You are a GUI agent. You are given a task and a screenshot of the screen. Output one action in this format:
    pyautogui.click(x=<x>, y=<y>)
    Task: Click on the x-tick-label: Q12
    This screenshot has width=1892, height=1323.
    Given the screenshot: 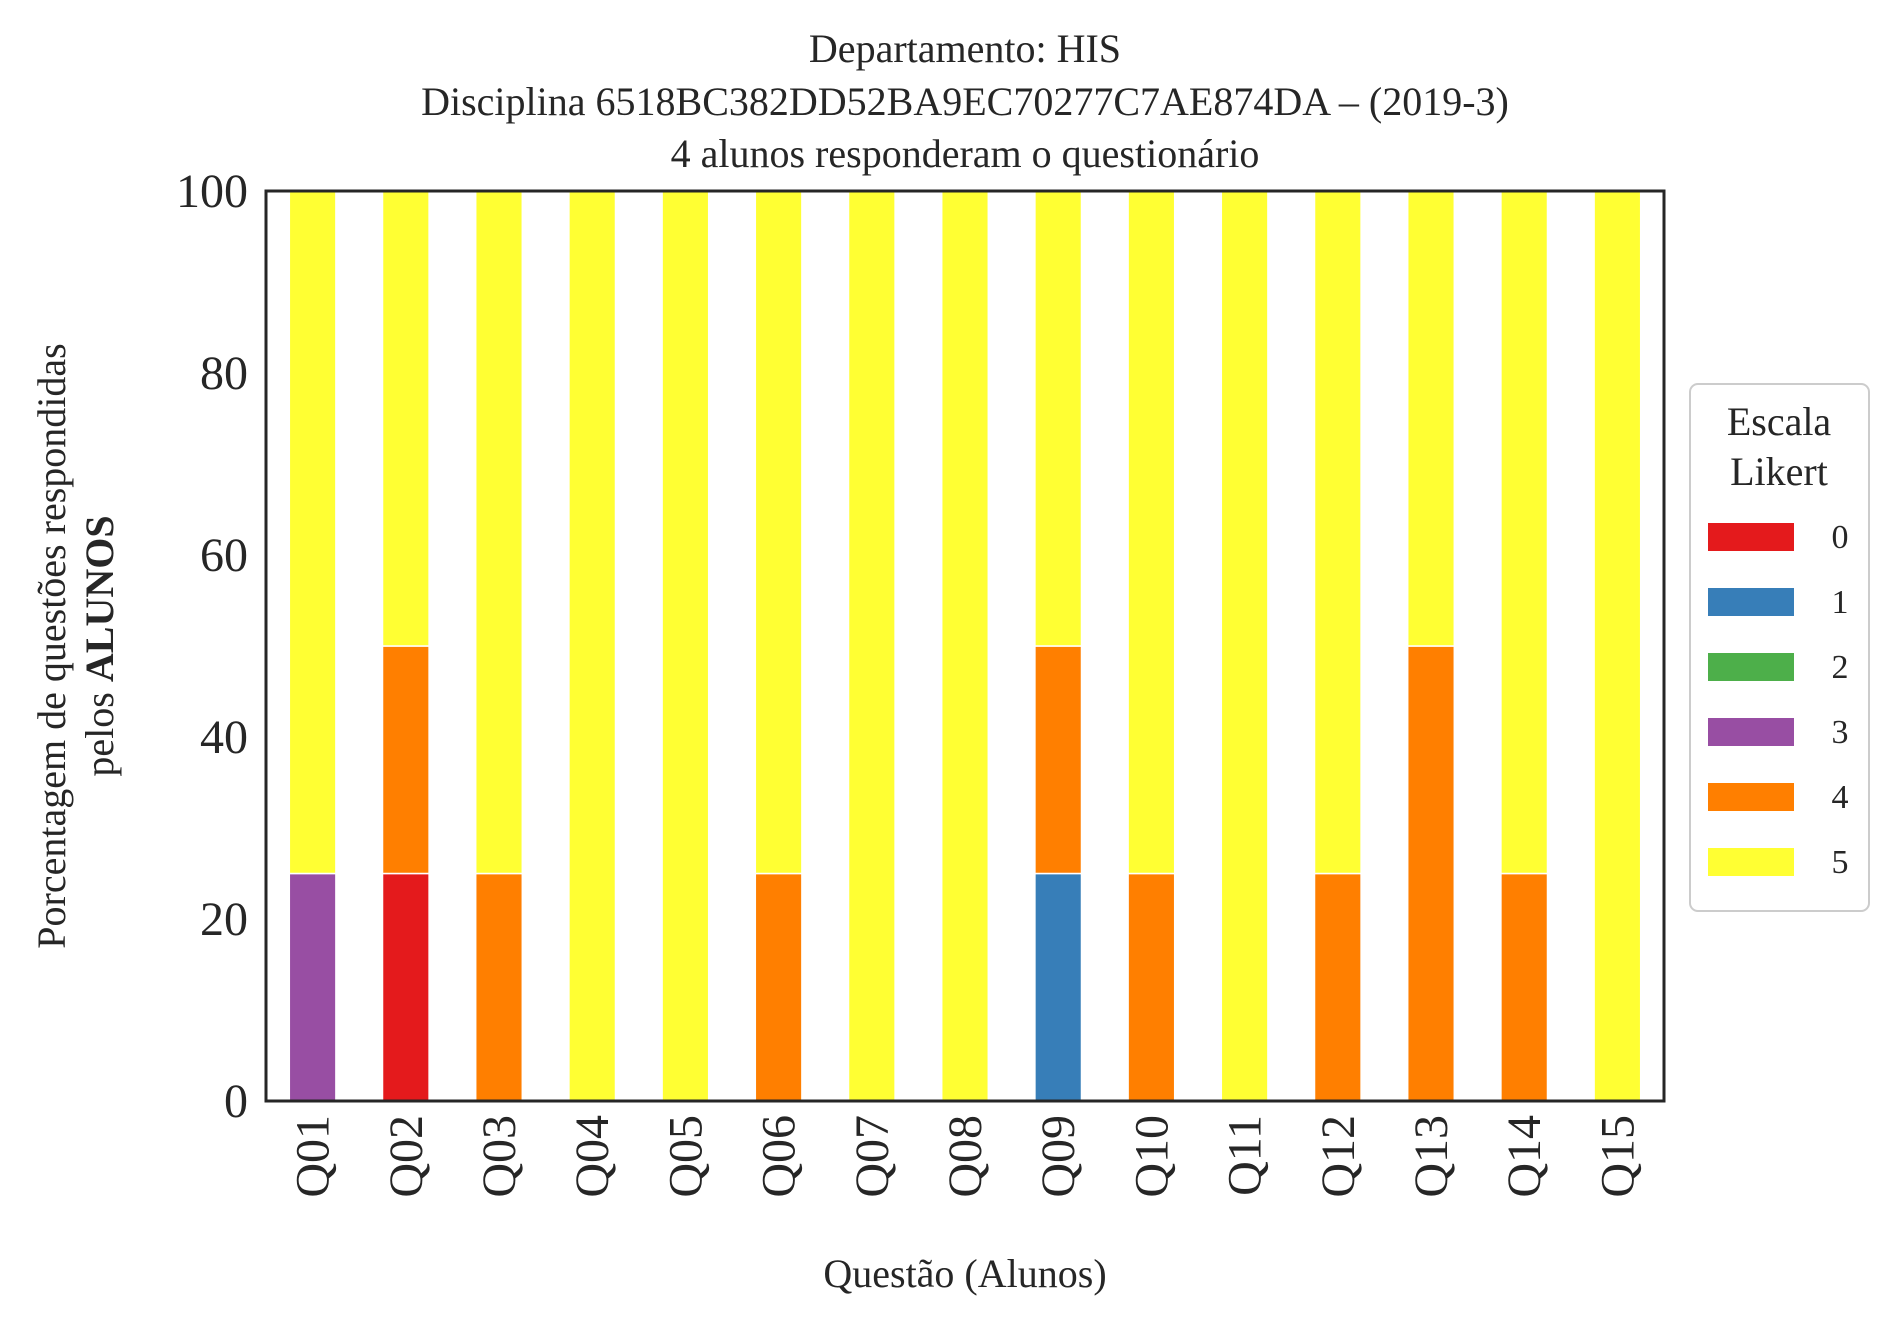 What is the action you would take?
    pyautogui.click(x=1338, y=1156)
    